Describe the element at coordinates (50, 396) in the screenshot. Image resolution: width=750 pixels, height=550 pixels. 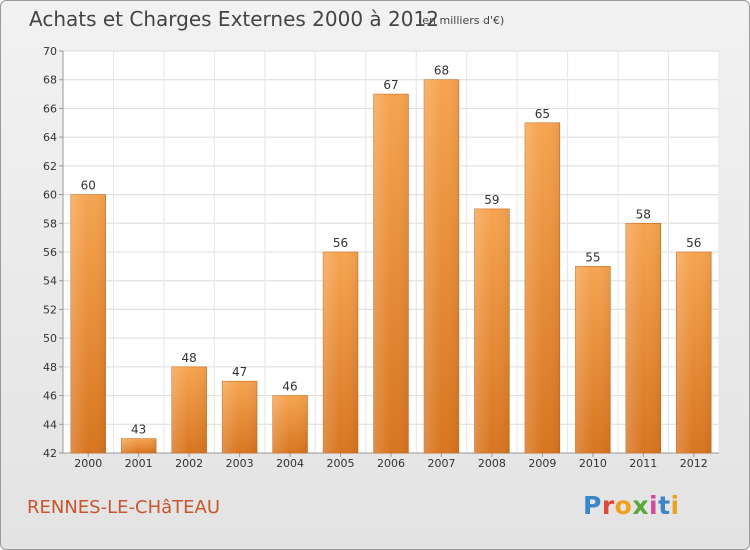
I see `y-tick-label: 46` at that location.